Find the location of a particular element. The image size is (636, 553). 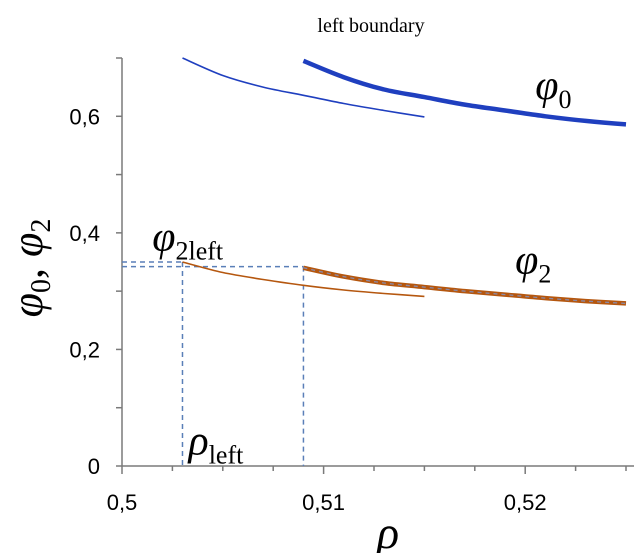

x-tick-label: 0,5 is located at coordinates (122, 502).